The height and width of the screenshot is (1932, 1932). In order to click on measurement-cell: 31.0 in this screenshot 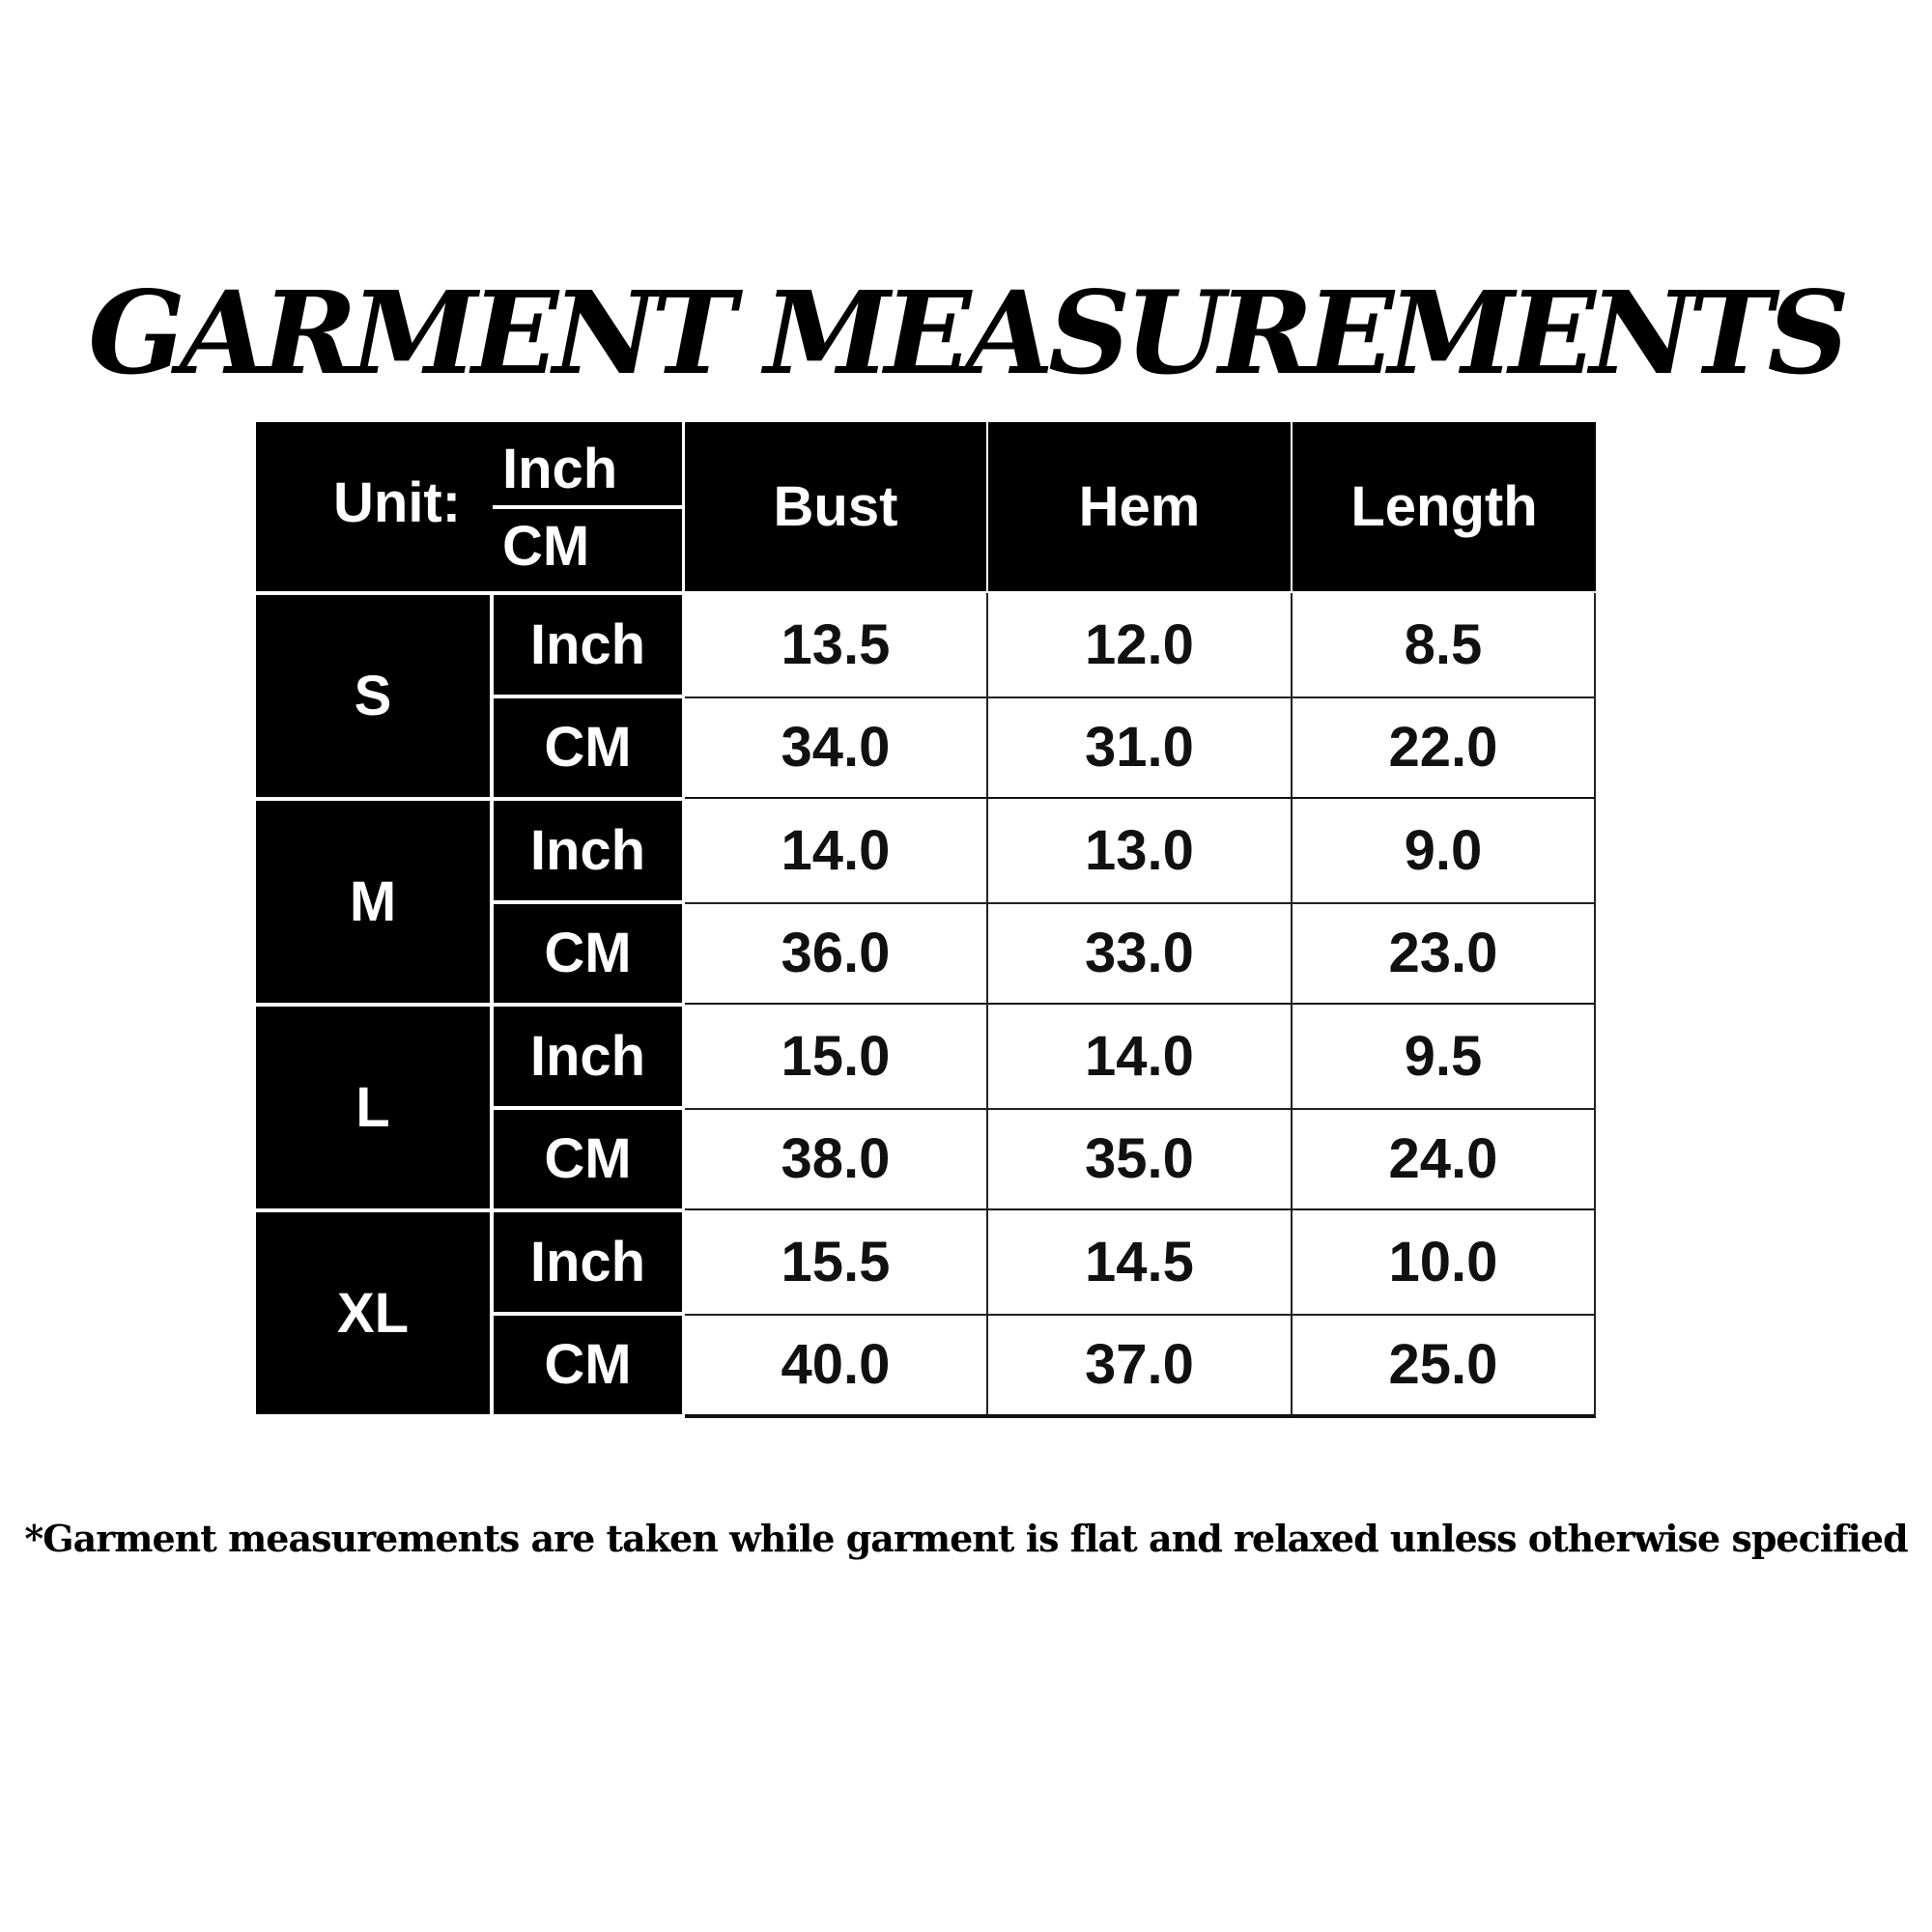, I will do `click(1140, 749)`.